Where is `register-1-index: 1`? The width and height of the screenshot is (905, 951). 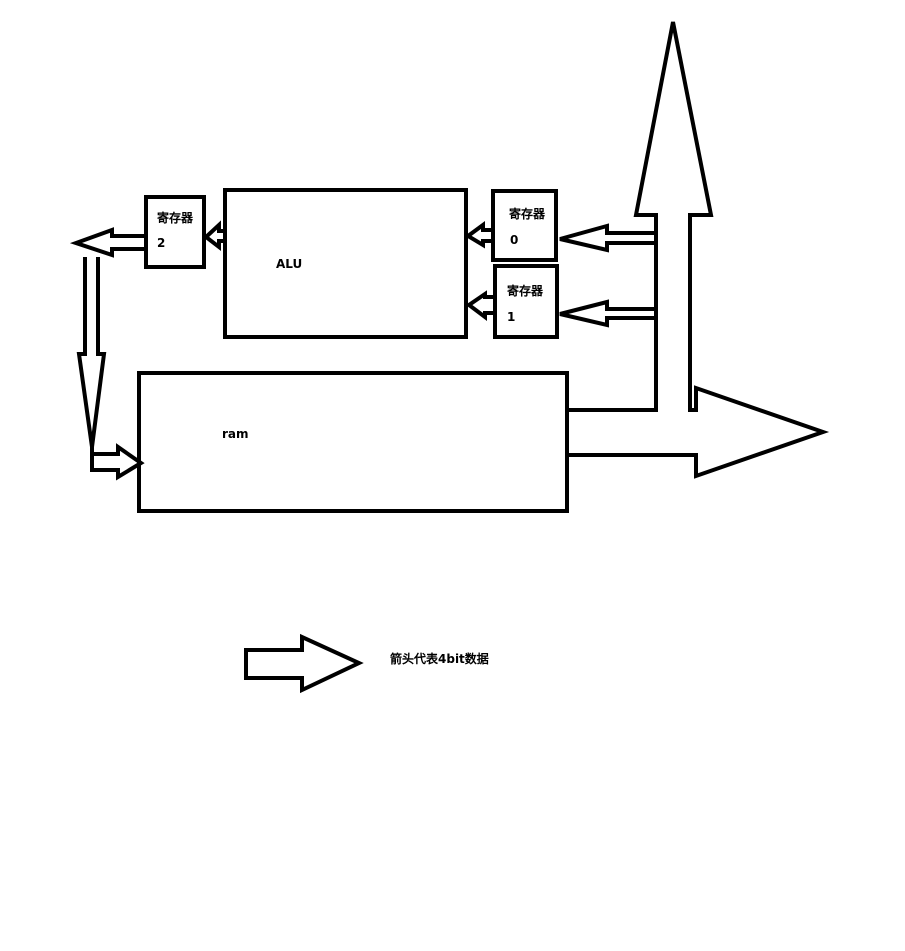 register-1-index: 1 is located at coordinates (511, 317).